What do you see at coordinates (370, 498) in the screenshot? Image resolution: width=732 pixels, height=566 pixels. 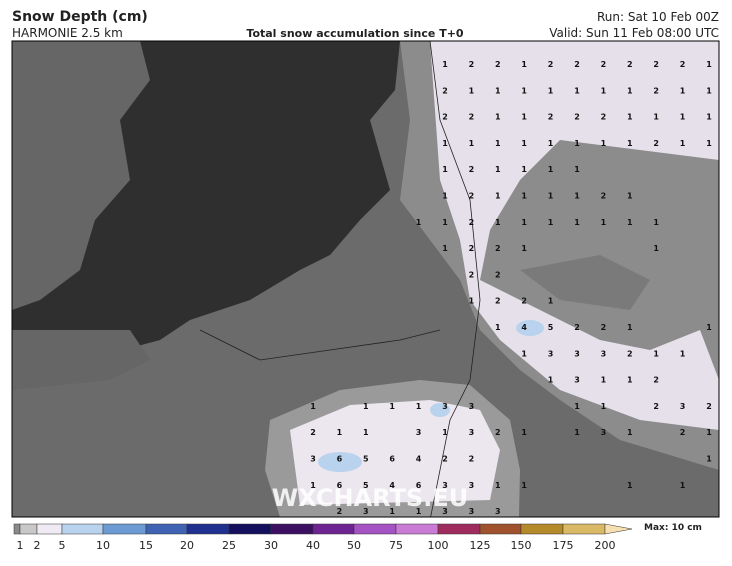 I see `watermark: WXCHARTS.EU` at bounding box center [370, 498].